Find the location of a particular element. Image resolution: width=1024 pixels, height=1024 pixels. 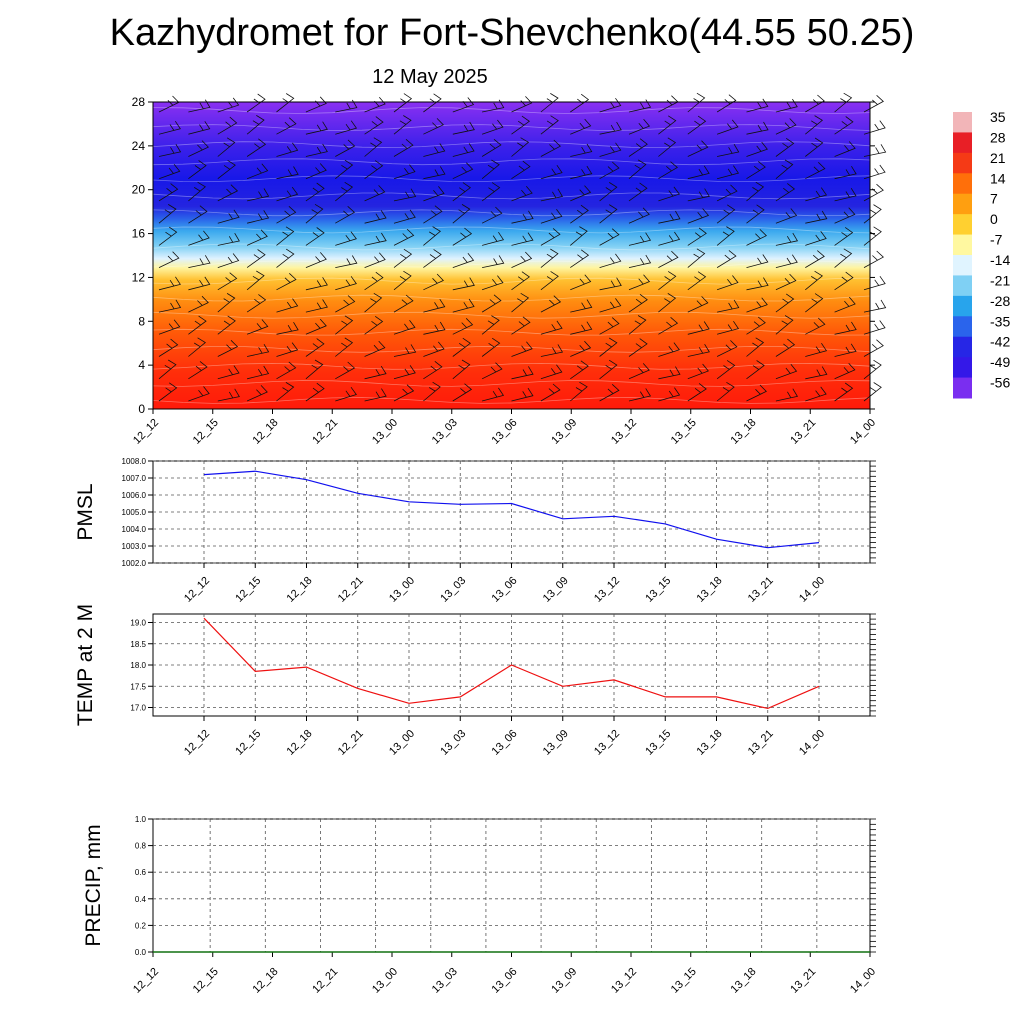

y-tick-label: 18.5 is located at coordinates (138, 644).